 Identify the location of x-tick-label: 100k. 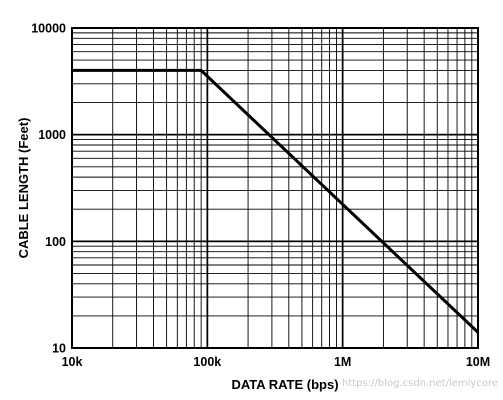
(207, 362).